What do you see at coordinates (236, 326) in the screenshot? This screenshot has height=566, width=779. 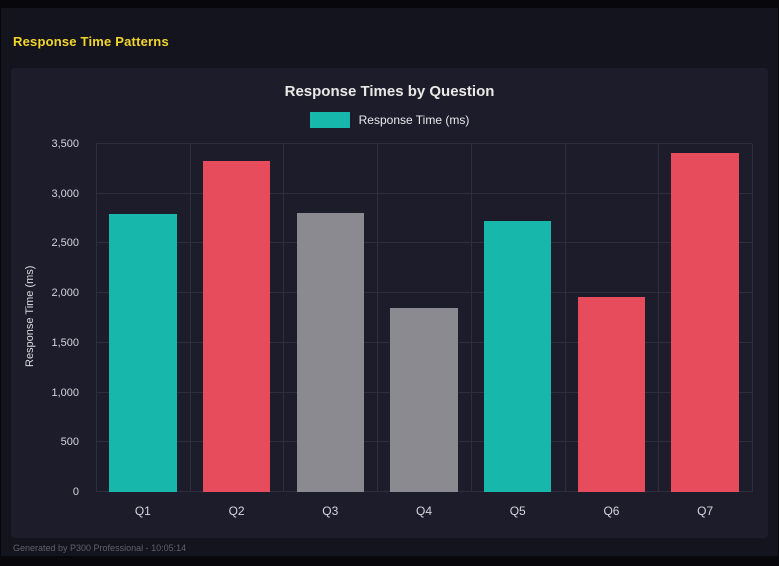 I see `bar-Q2` at bounding box center [236, 326].